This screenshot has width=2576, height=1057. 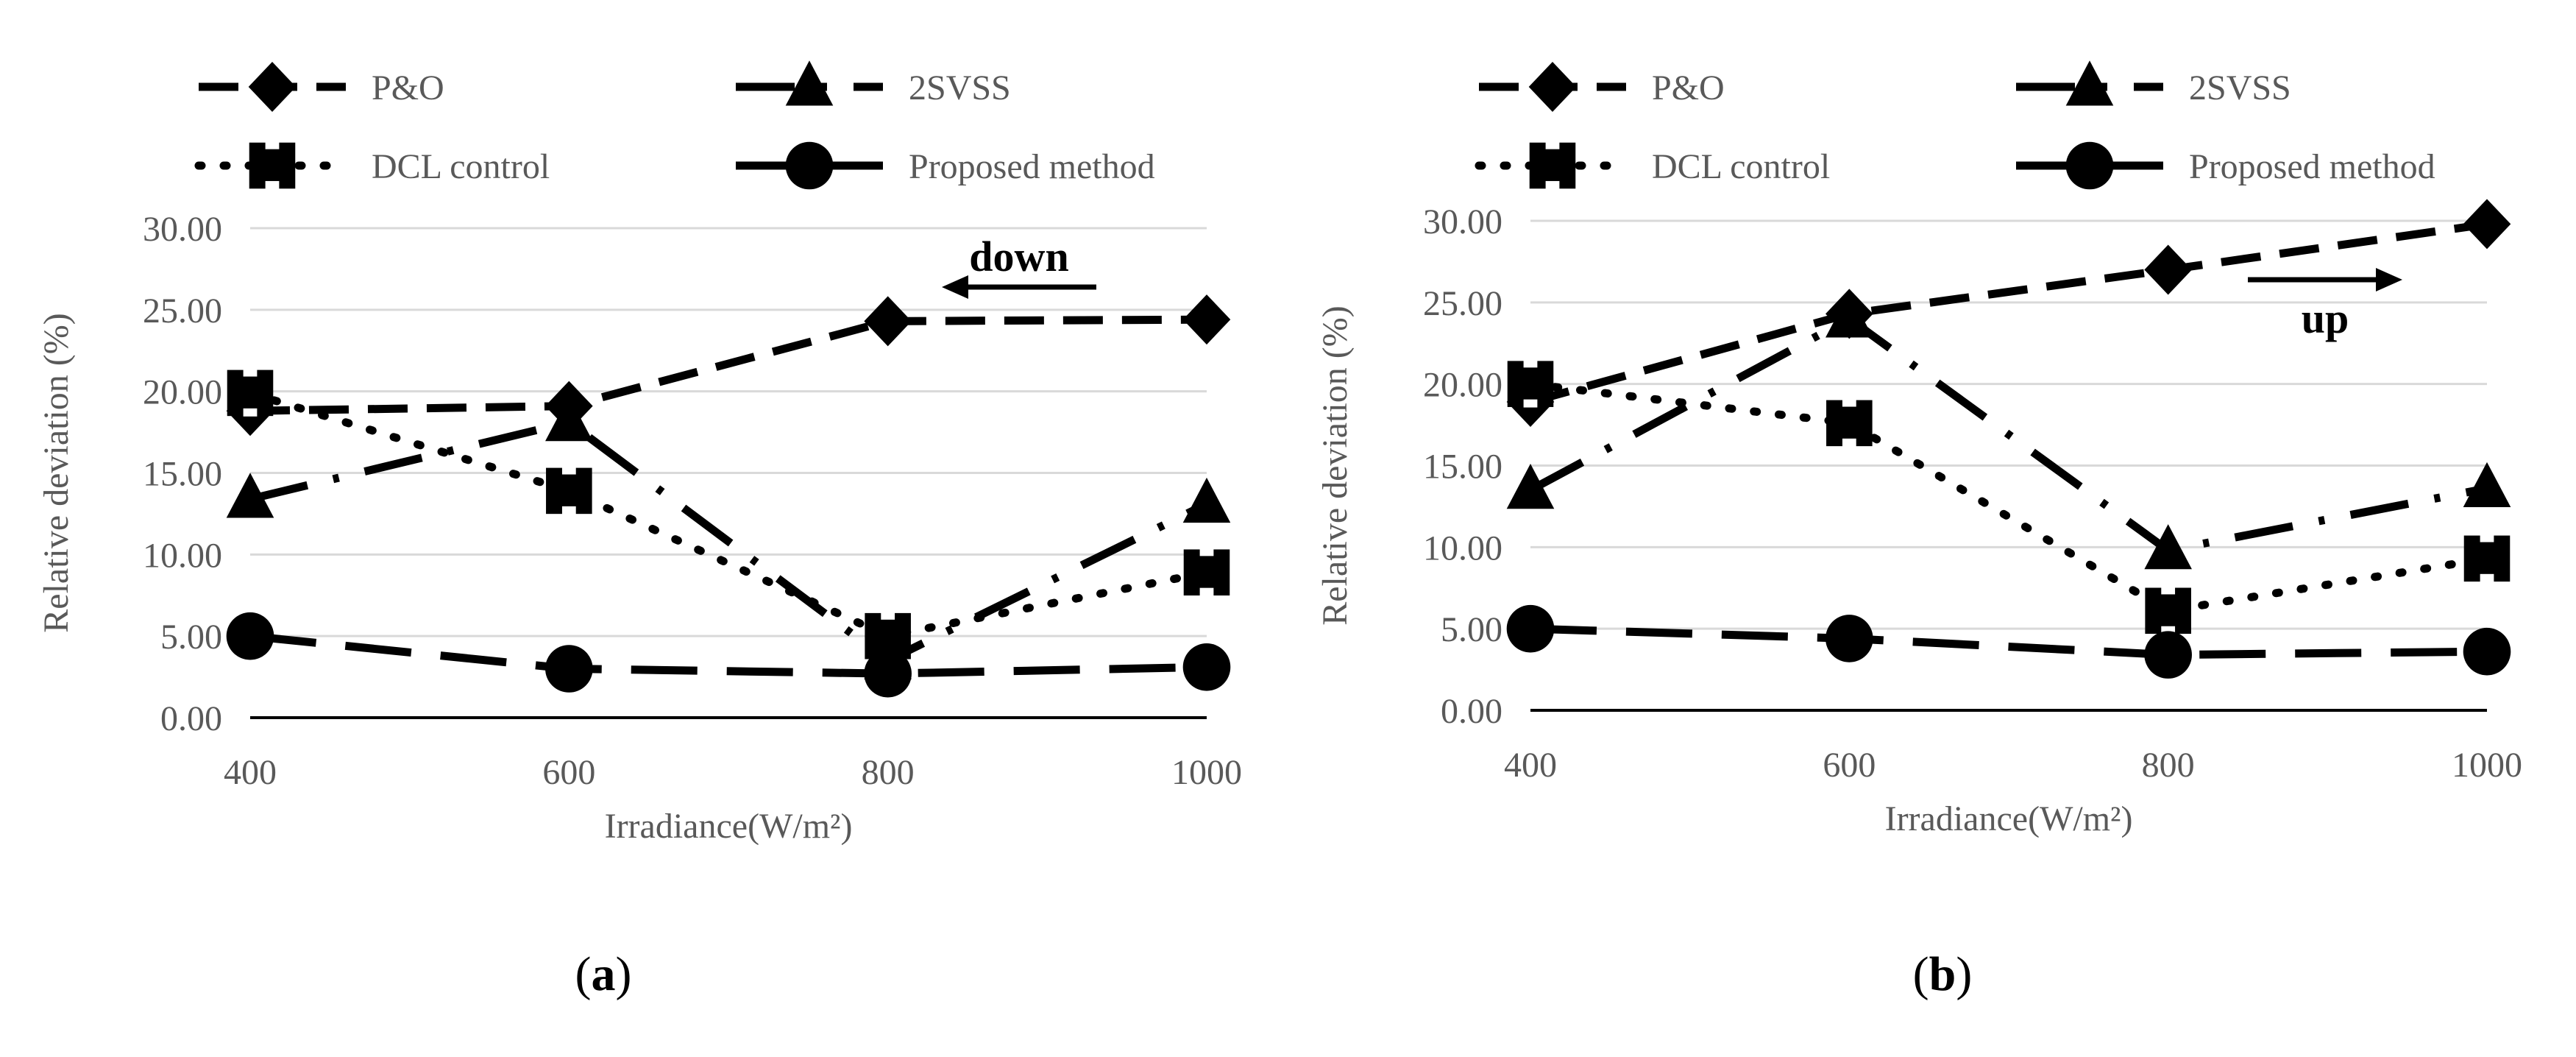 What do you see at coordinates (2009, 496) in the screenshot?
I see `panel-b-series-dcl-control` at bounding box center [2009, 496].